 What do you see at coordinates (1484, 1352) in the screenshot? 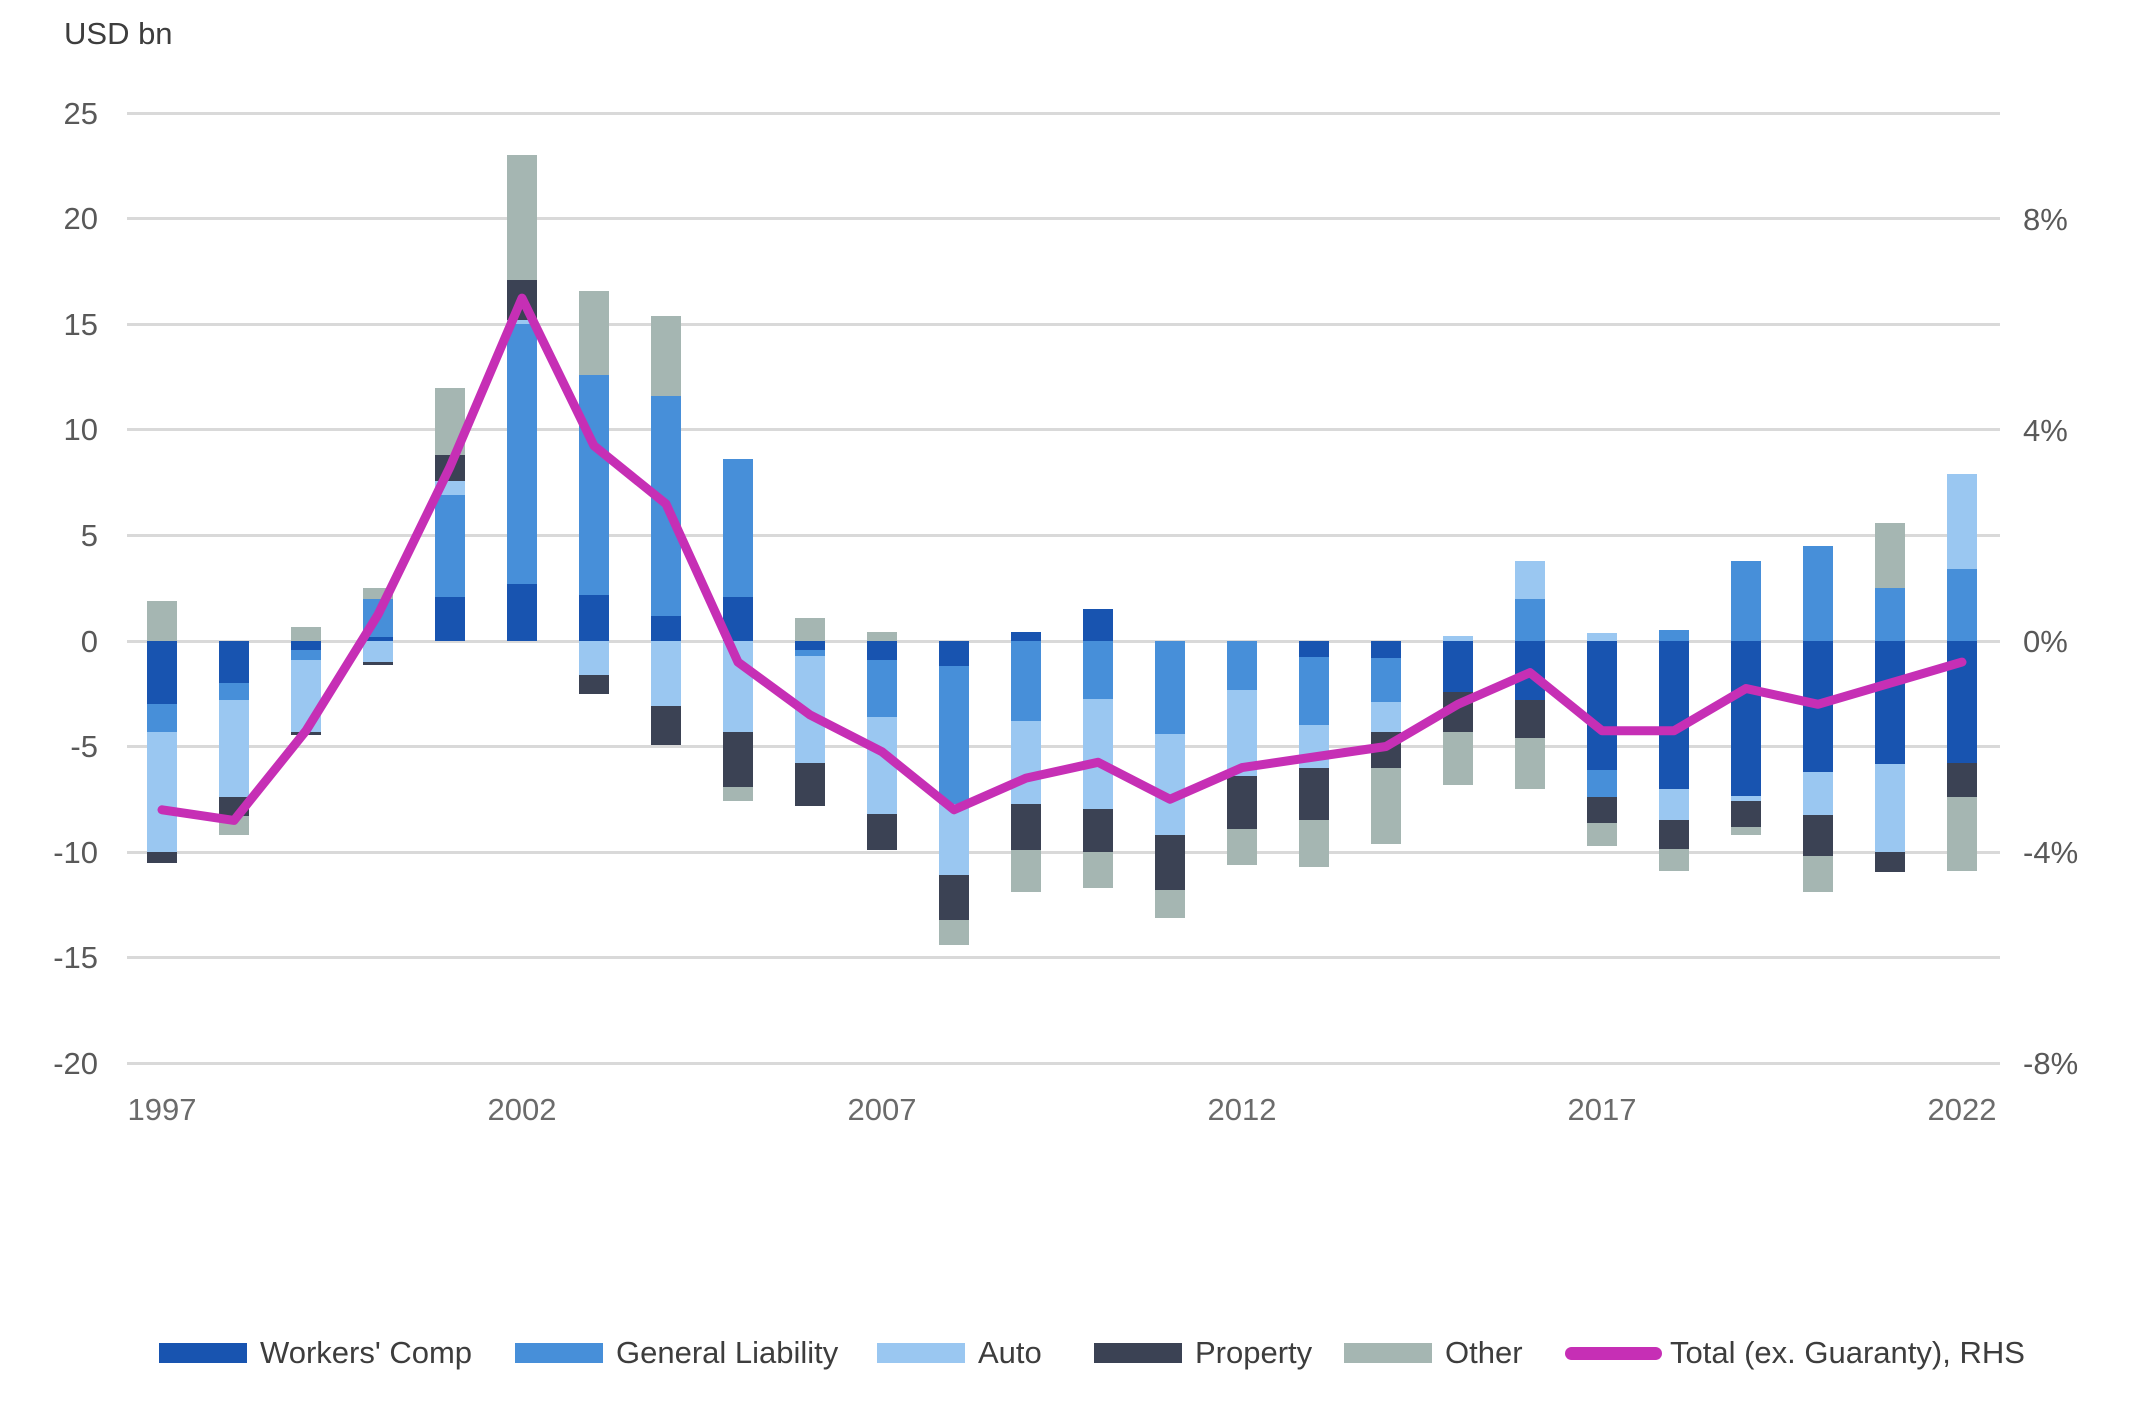
I see `legend-label: Other` at bounding box center [1484, 1352].